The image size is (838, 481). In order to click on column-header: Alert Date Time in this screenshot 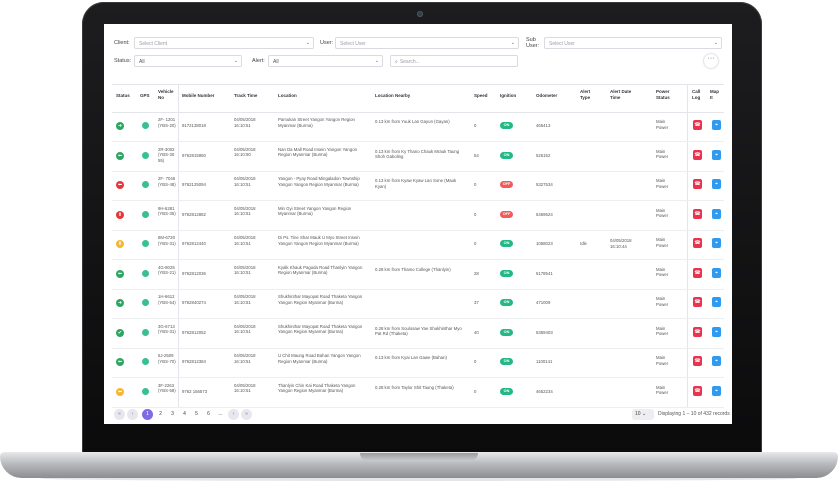, I will do `click(621, 94)`.